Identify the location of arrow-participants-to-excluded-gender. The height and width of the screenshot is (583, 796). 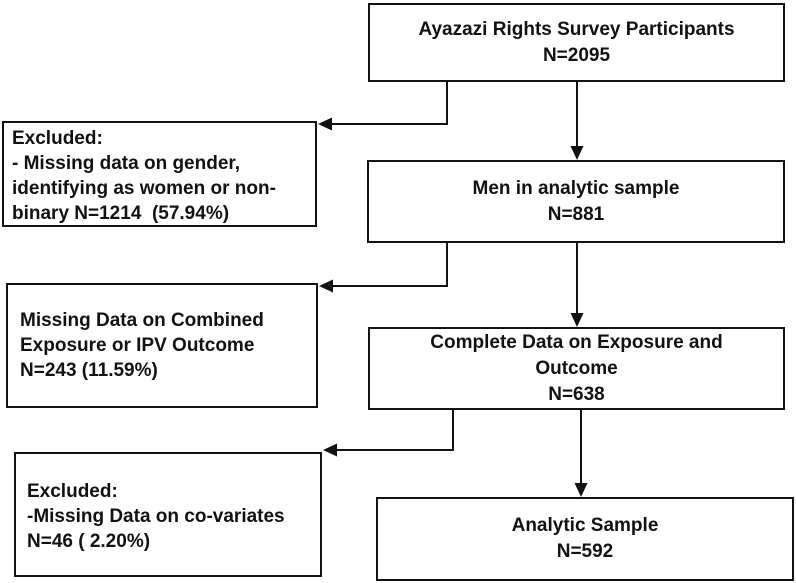
(383, 106).